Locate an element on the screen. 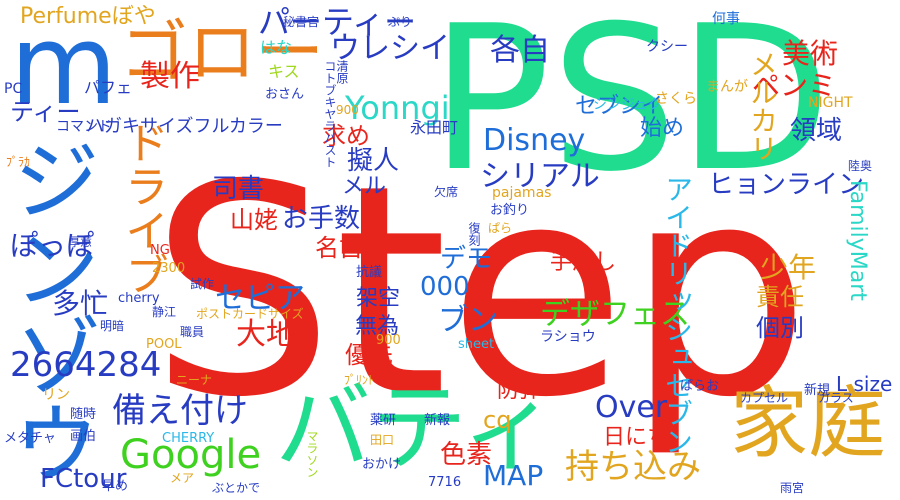 The height and width of the screenshot is (500, 900). word-mea: メア is located at coordinates (182, 478).